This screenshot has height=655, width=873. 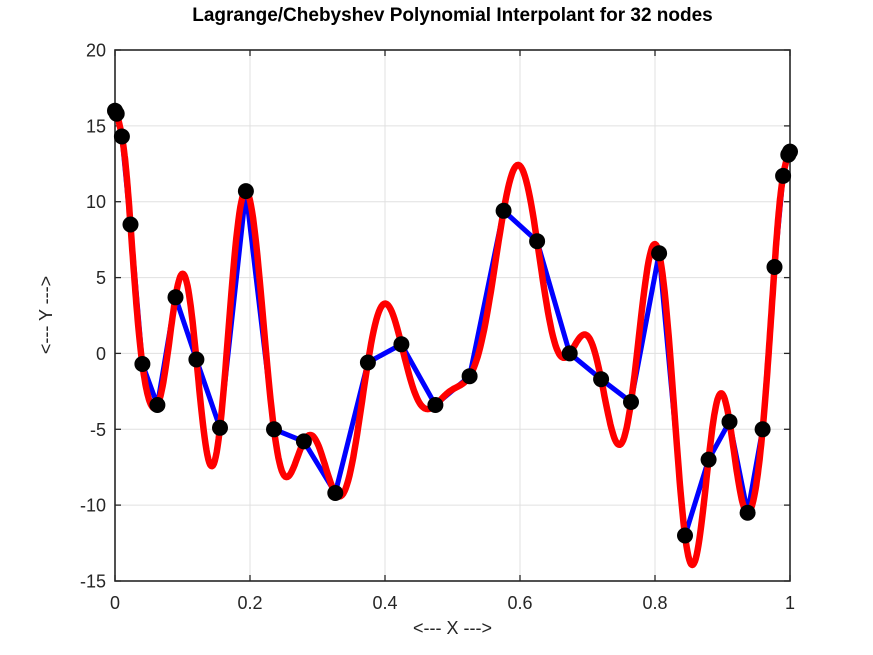 What do you see at coordinates (249, 603) in the screenshot?
I see `x-tick-label: 0.2` at bounding box center [249, 603].